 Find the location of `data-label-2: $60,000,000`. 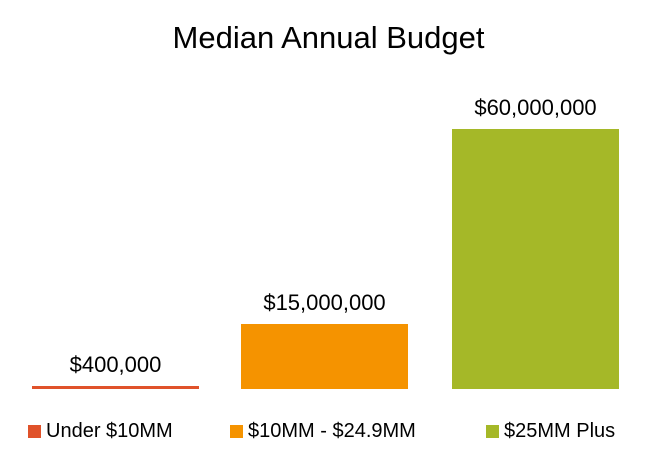

data-label-2: $60,000,000 is located at coordinates (535, 107).